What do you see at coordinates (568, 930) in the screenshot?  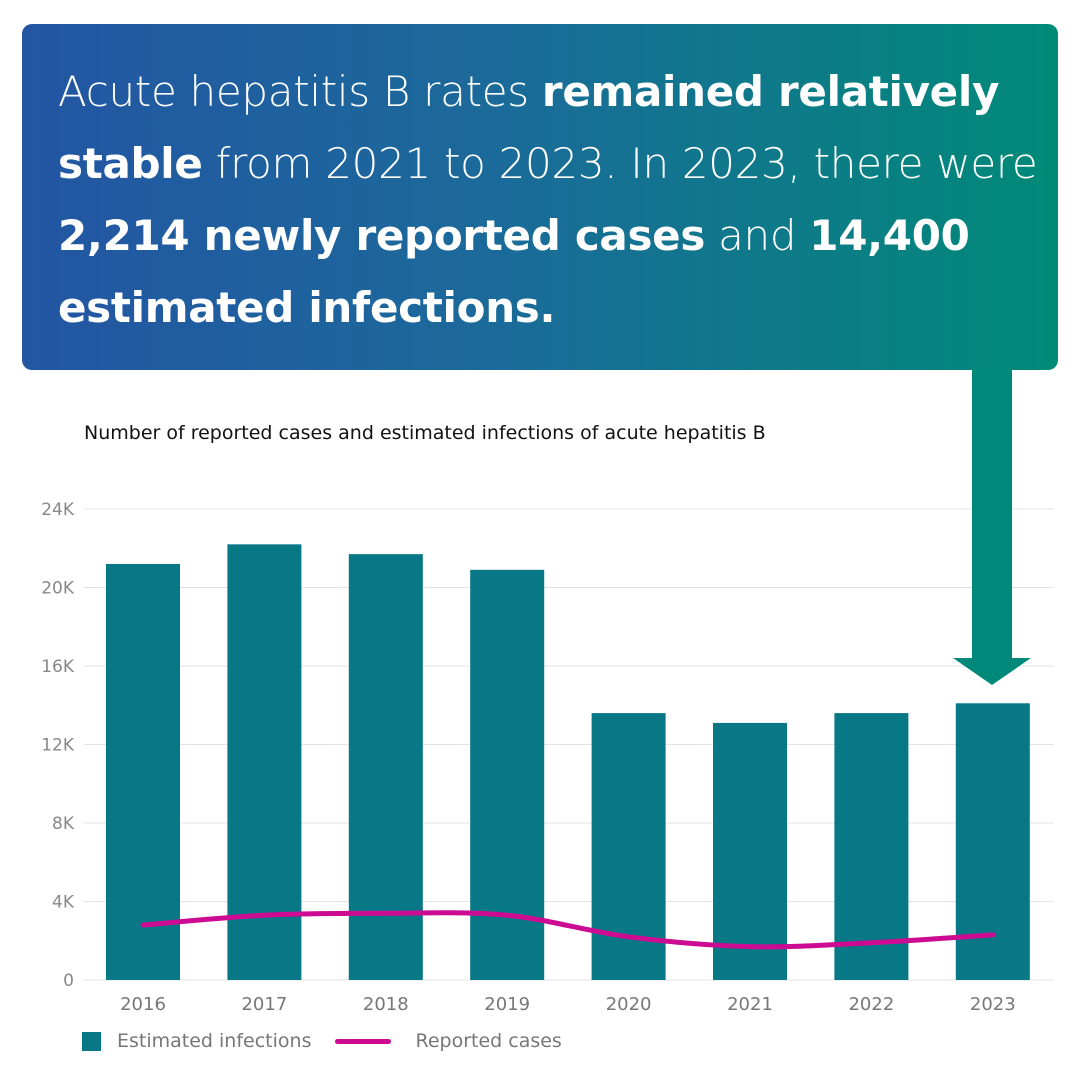 I see `reported-cases-line` at bounding box center [568, 930].